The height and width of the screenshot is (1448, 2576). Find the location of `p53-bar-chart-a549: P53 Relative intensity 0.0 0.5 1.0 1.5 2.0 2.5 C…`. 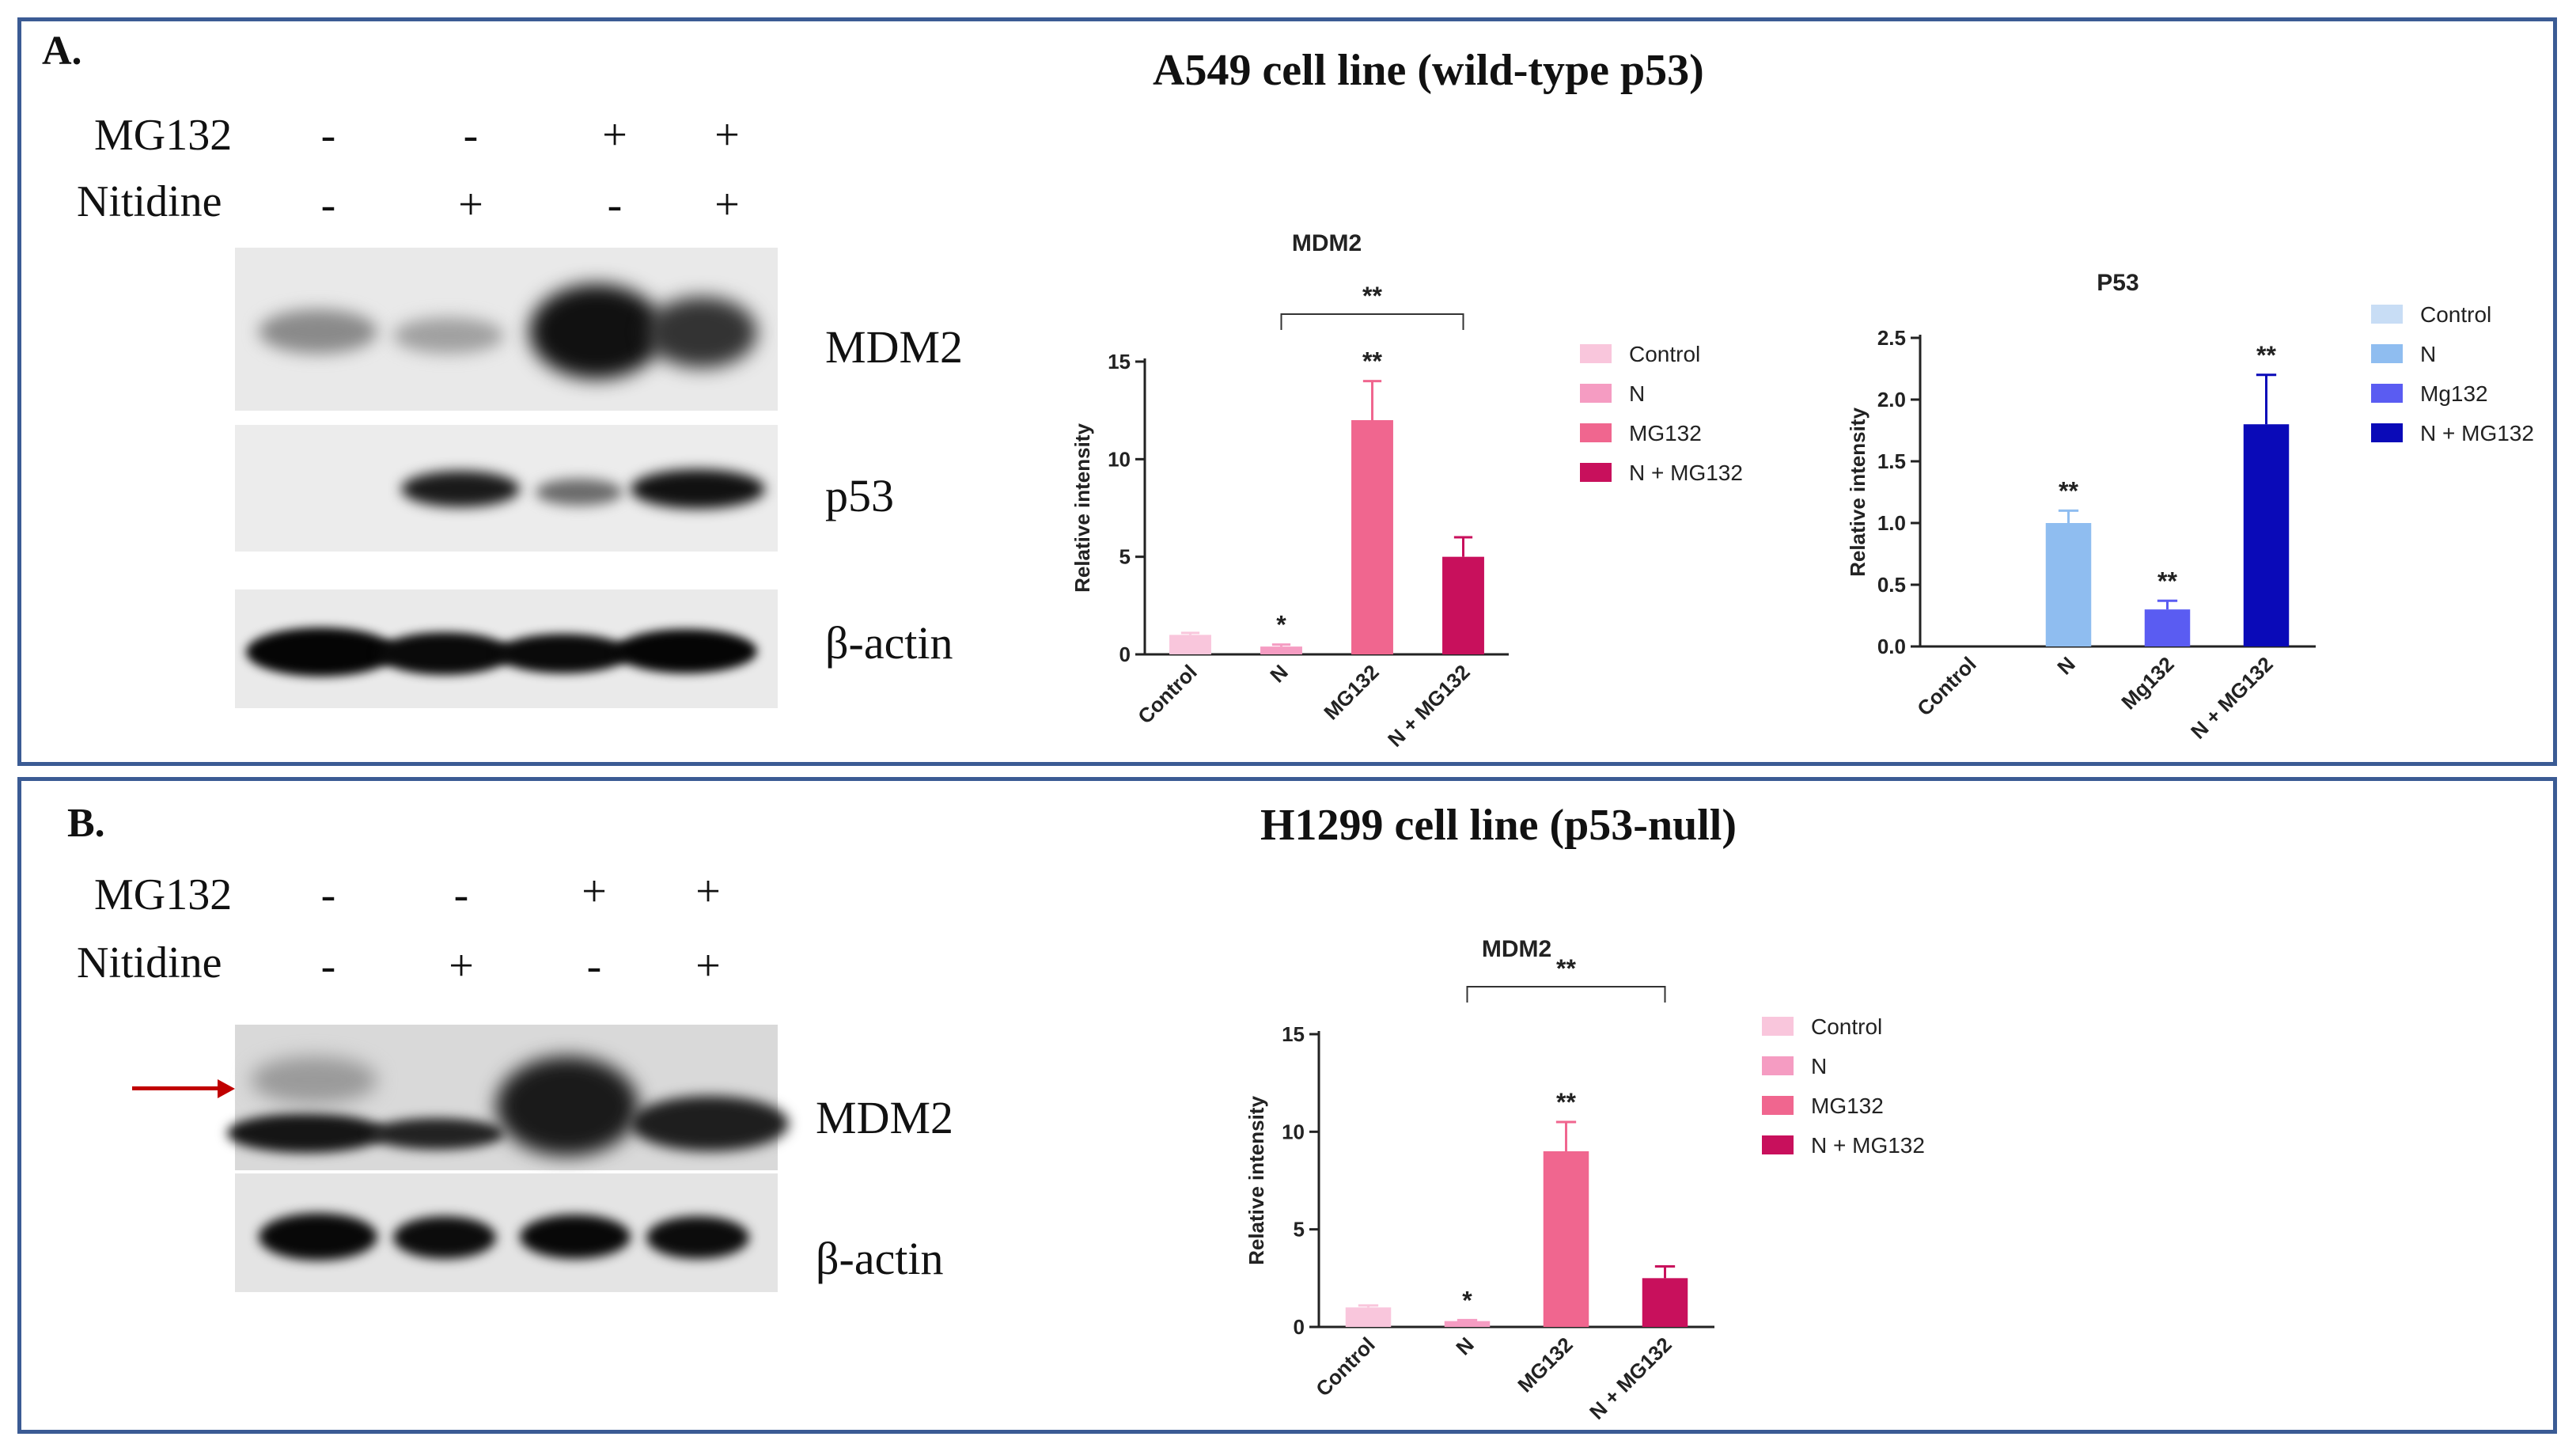

p53-bar-chart-a549: P53 Relative intensity 0.0 0.5 1.0 1.5 2.0 2.5 C… is located at coordinates (2190, 507).